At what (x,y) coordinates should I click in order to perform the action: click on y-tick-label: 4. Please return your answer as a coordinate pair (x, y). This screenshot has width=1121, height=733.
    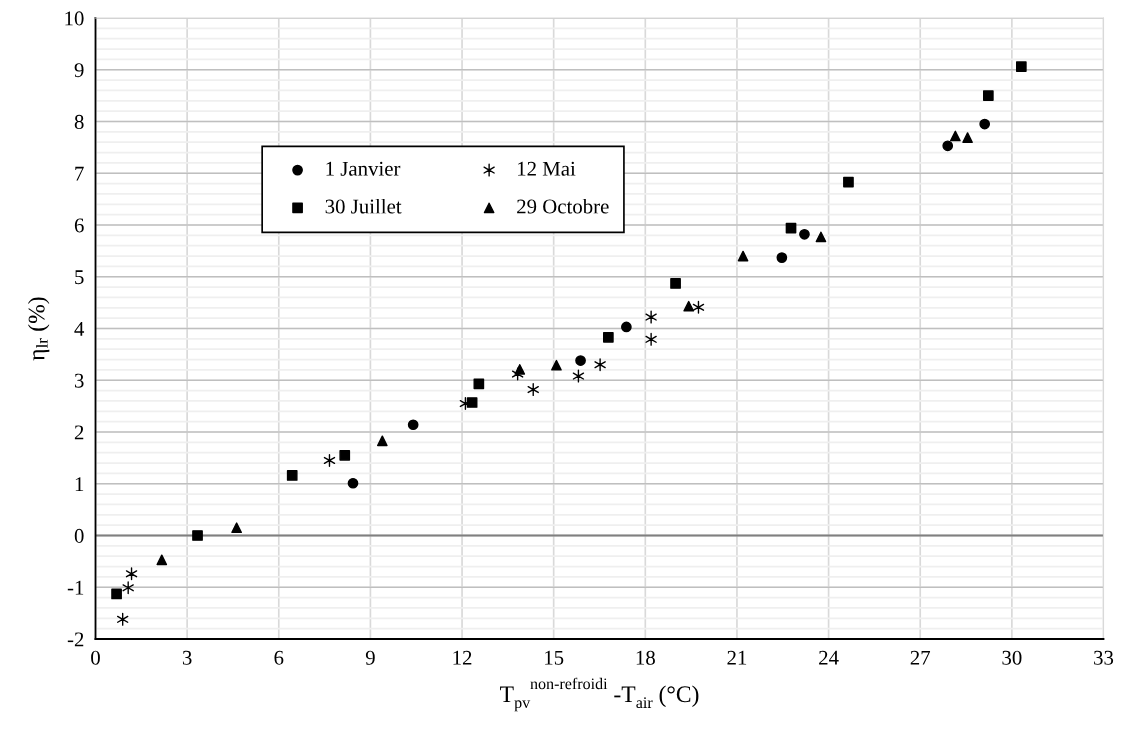
    Looking at the image, I should click on (79, 329).